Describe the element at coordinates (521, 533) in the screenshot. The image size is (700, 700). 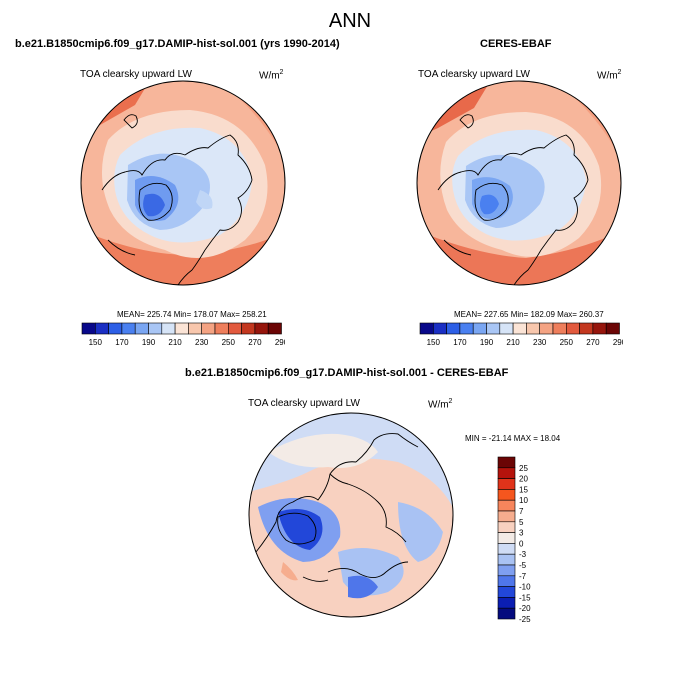
I see `diff-colorbar-tick-label: 3` at that location.